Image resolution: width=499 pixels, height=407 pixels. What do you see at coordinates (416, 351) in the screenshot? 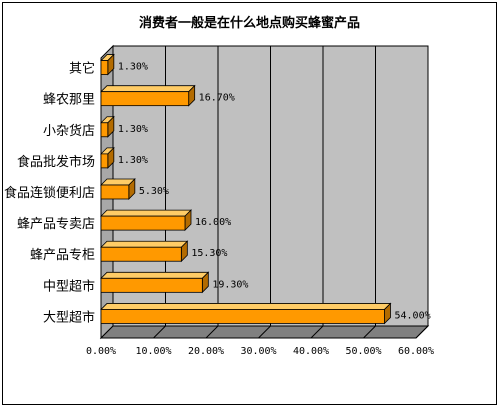
I see `x-tick-label: 60.00%` at bounding box center [416, 351].